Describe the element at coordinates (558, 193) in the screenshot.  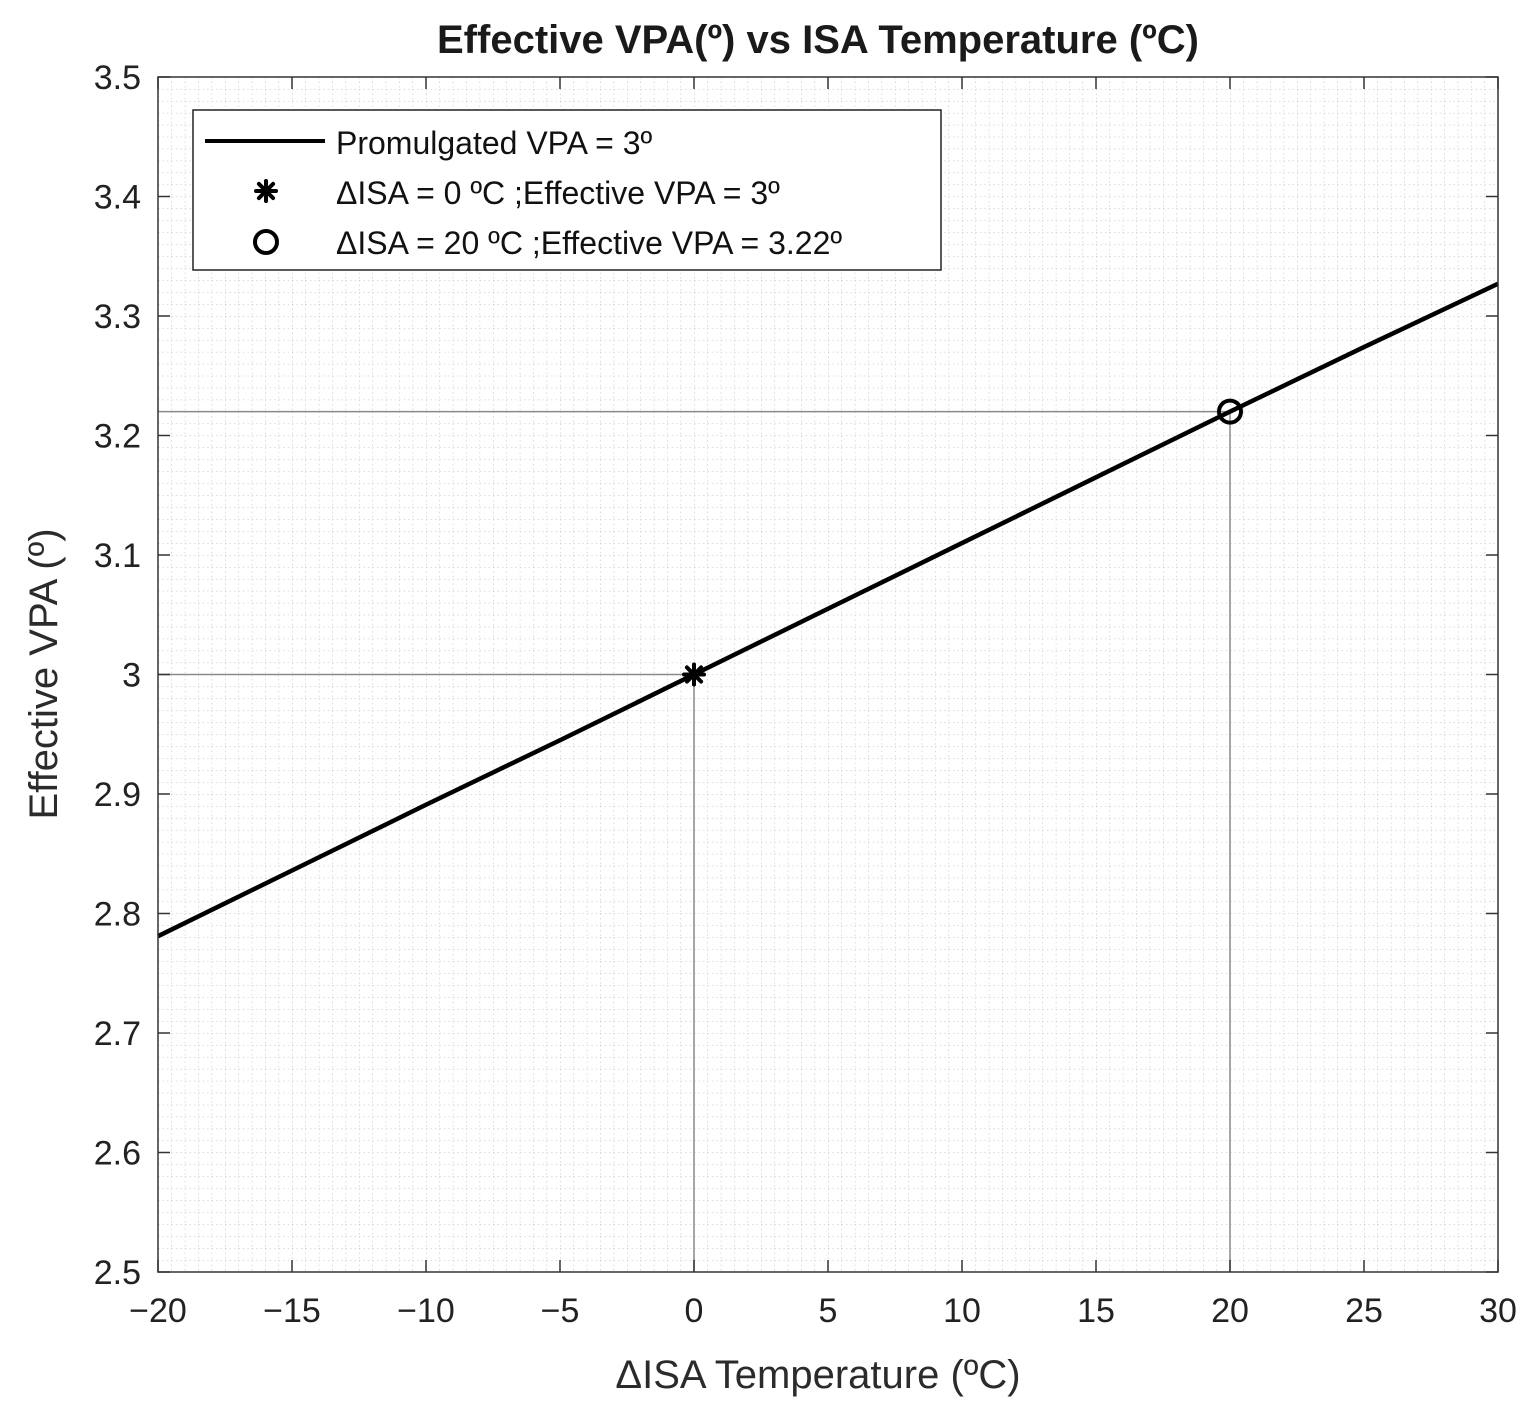
I see `legend-label-isa-0: ΔISA = 0 ºC ;Effective VPA = 3º` at that location.